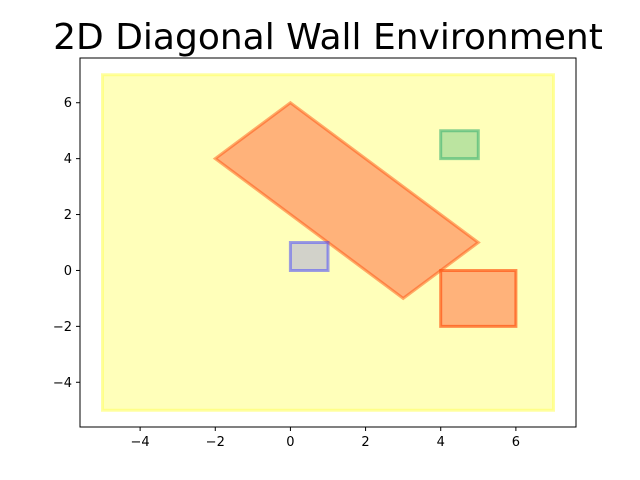 The width and height of the screenshot is (640, 480). What do you see at coordinates (441, 442) in the screenshot?
I see `x-tick-label: 4` at bounding box center [441, 442].